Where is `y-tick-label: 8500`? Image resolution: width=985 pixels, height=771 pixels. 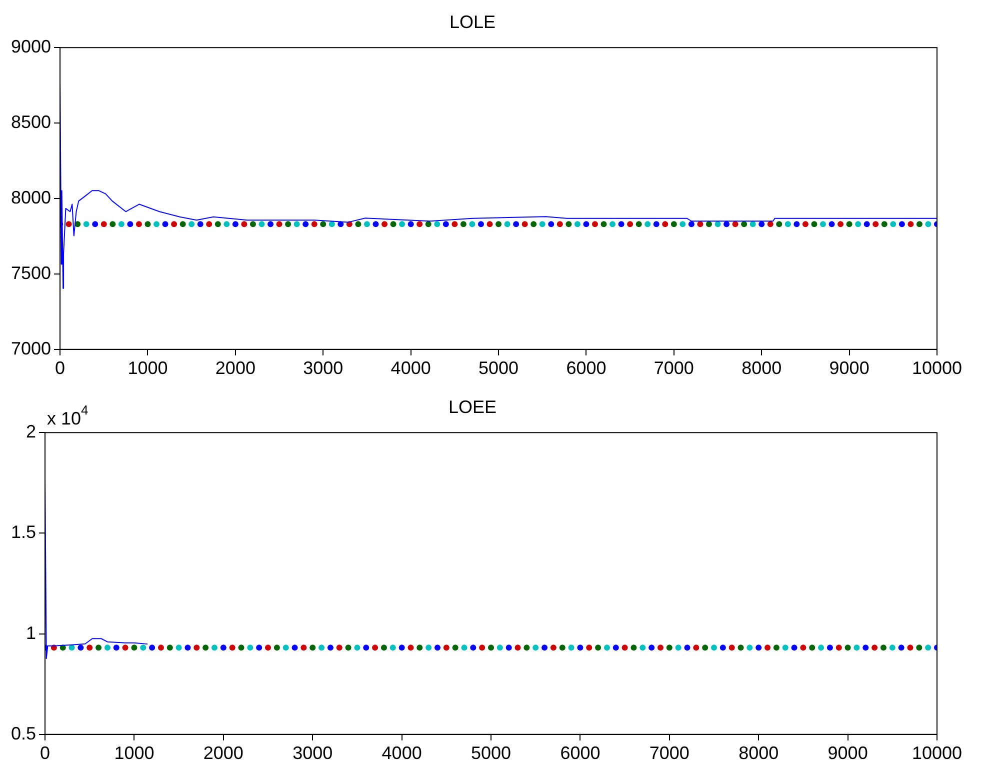 y-tick-label: 8500 is located at coordinates (31, 122).